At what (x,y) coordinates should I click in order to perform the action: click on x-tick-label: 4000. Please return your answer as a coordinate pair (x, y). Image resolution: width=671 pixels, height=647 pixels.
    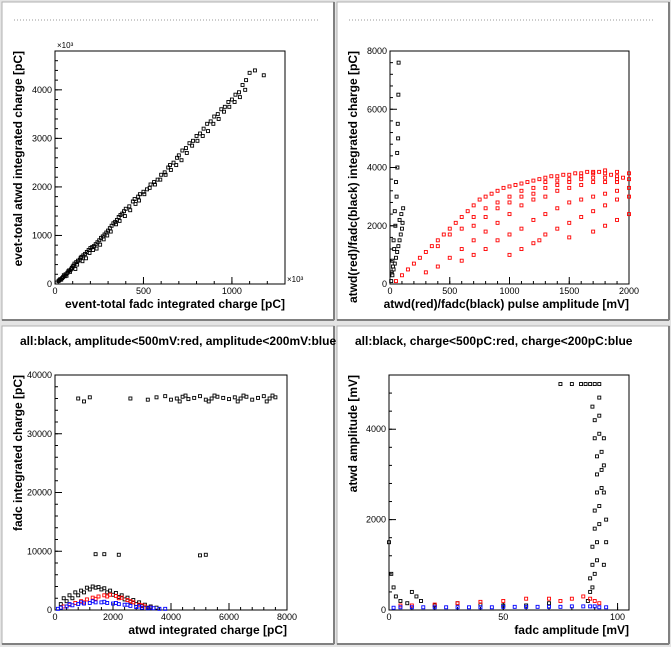
    Looking at the image, I should click on (171, 617).